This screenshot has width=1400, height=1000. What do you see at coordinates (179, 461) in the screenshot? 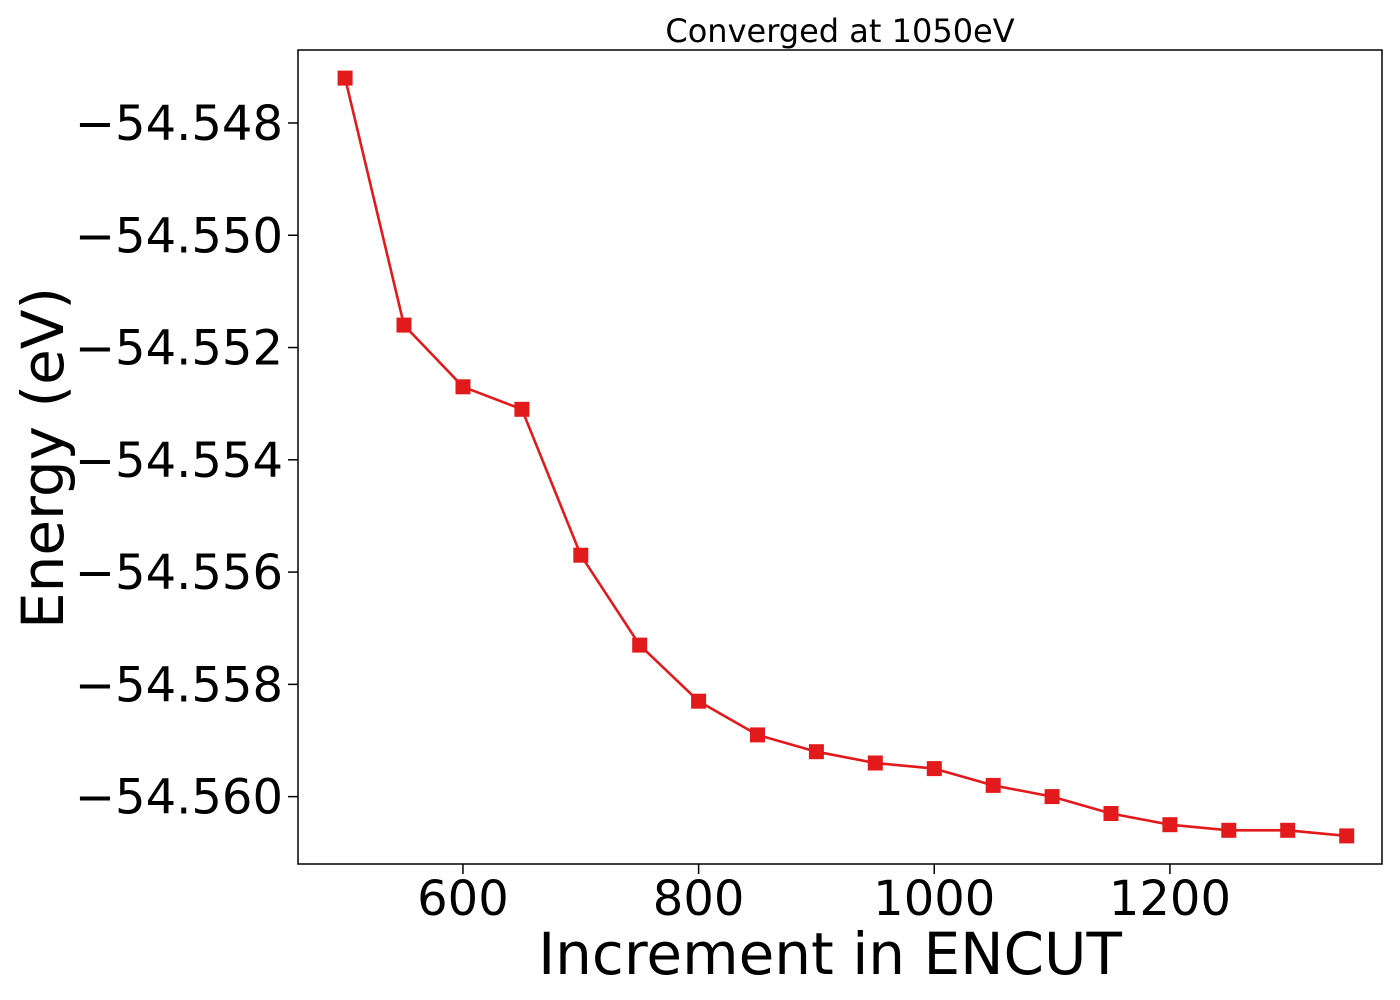
I see `y-tick-label: −54.554` at bounding box center [179, 461].